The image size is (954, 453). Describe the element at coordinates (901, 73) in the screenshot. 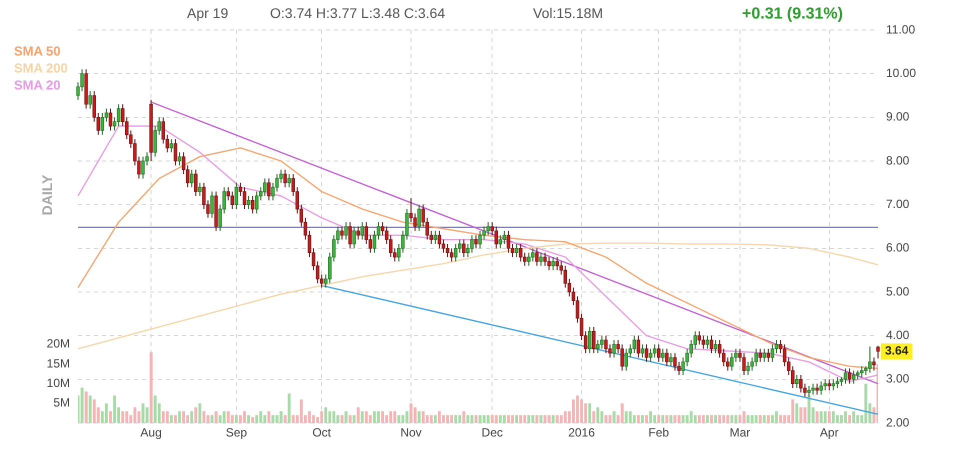

I see `y-tick-label: 10.00` at that location.